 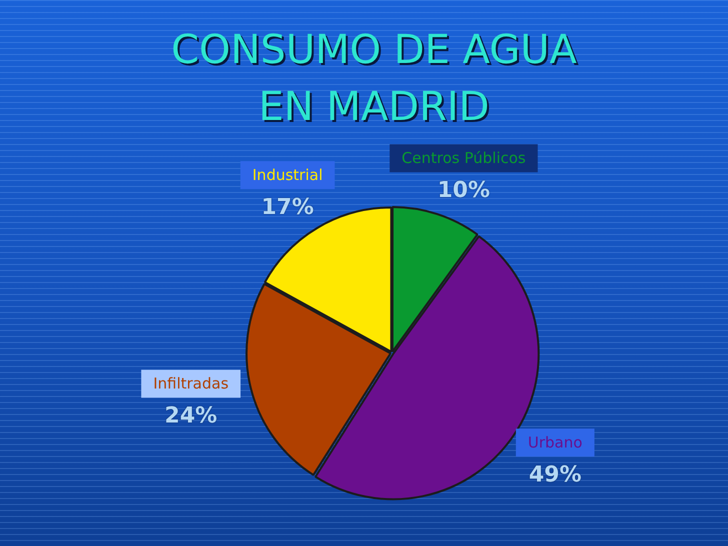 What do you see at coordinates (463, 190) in the screenshot?
I see `data-label: 10%` at bounding box center [463, 190].